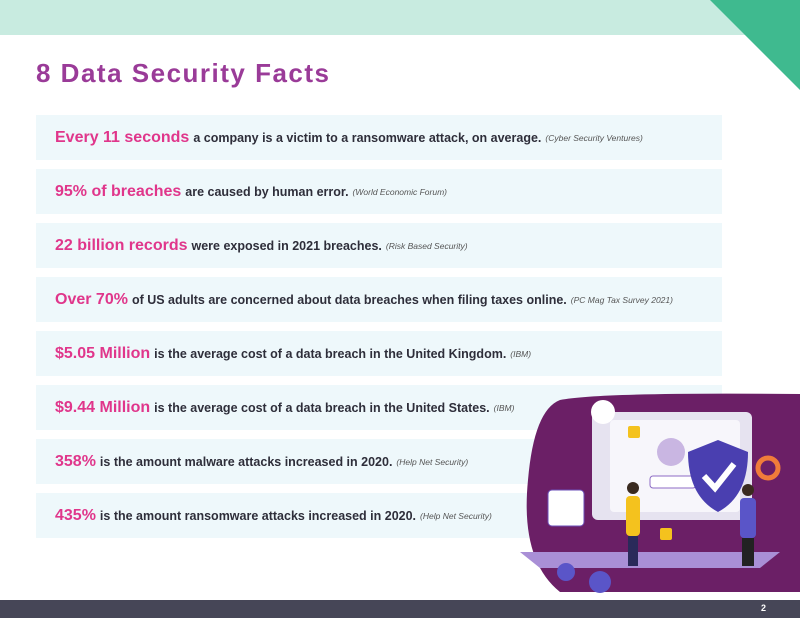 The height and width of the screenshot is (618, 800). I want to click on fact-highlight: Every 11 seconds, so click(122, 137).